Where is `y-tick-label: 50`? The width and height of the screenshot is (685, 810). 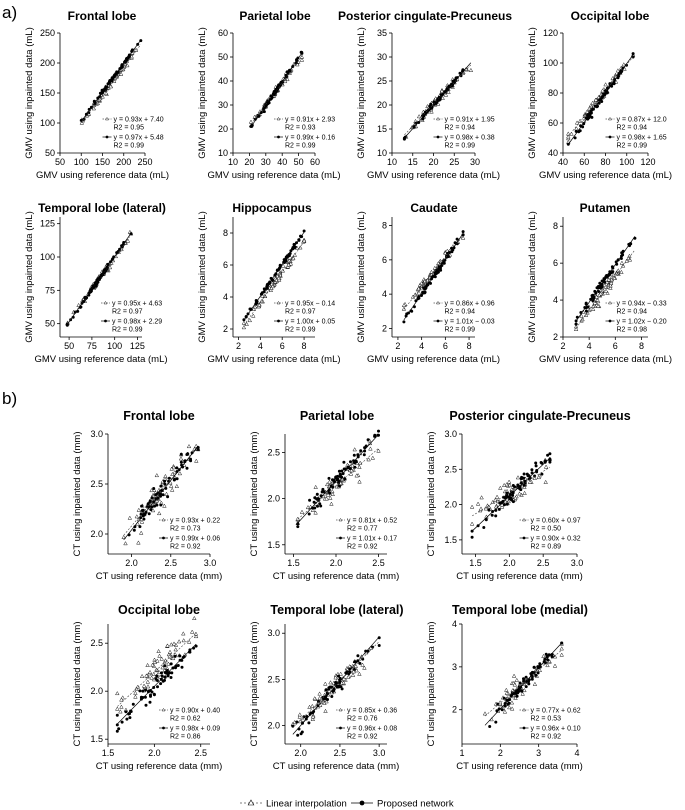 y-tick-label: 50 is located at coordinates (50, 324).